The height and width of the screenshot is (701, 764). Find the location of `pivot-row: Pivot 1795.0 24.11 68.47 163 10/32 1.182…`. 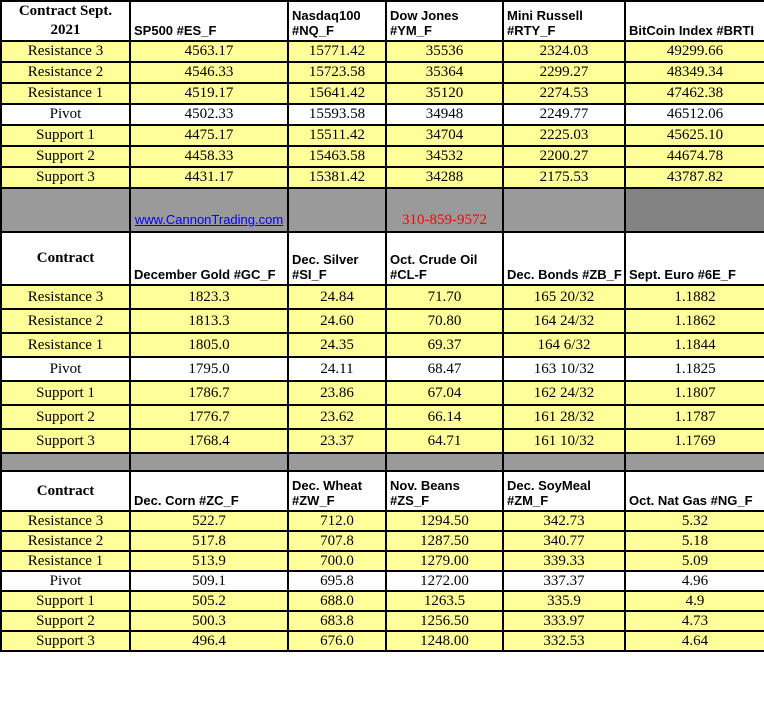

pivot-row: Pivot 1795.0 24.11 68.47 163 10/32 1.182… is located at coordinates (382, 369).